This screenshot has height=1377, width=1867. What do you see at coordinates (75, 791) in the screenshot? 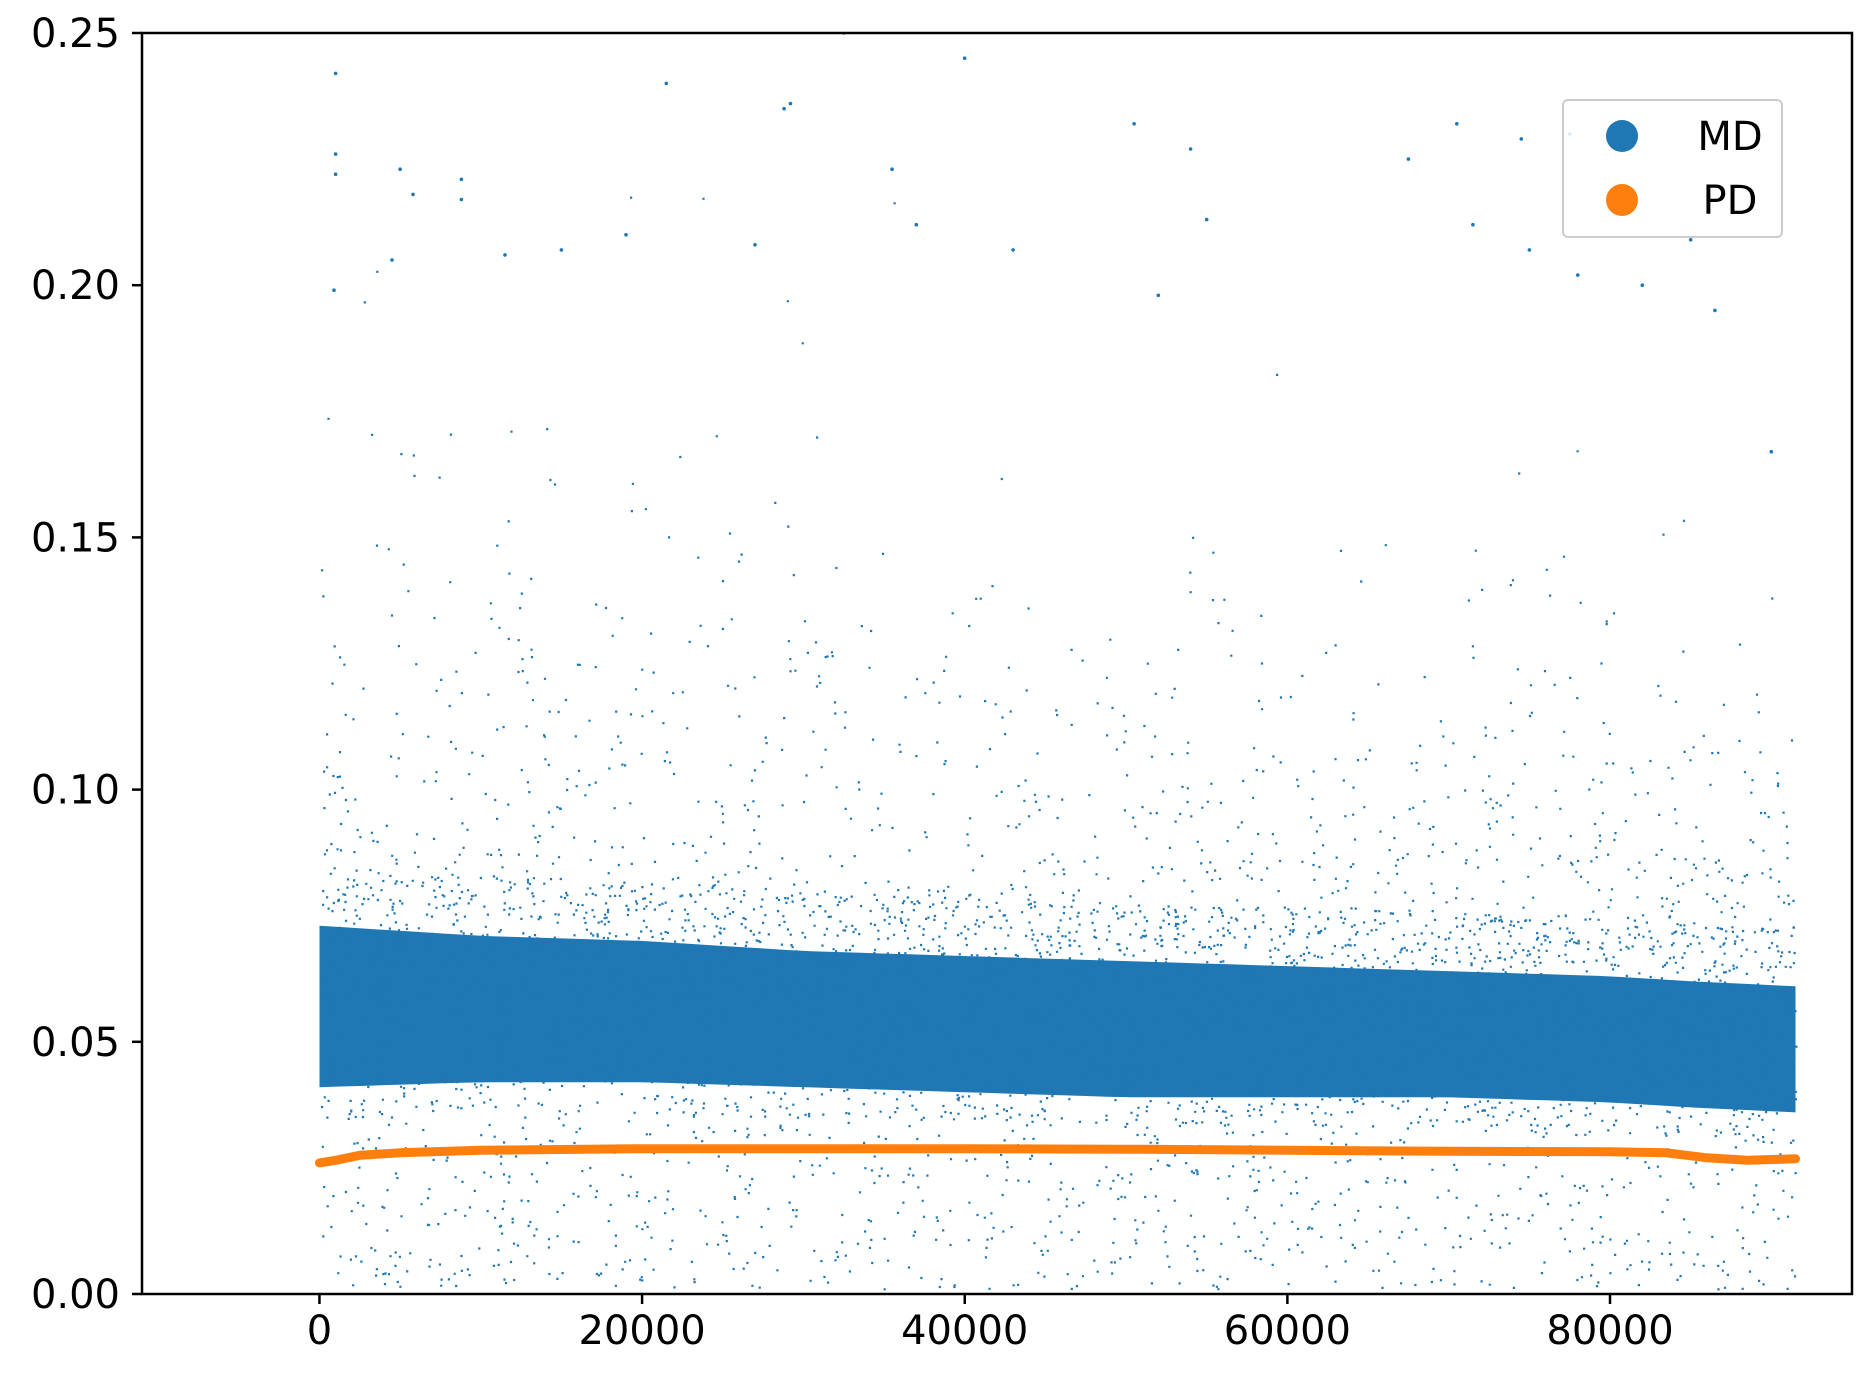
I see `y-tick-label: 0.10` at bounding box center [75, 791].